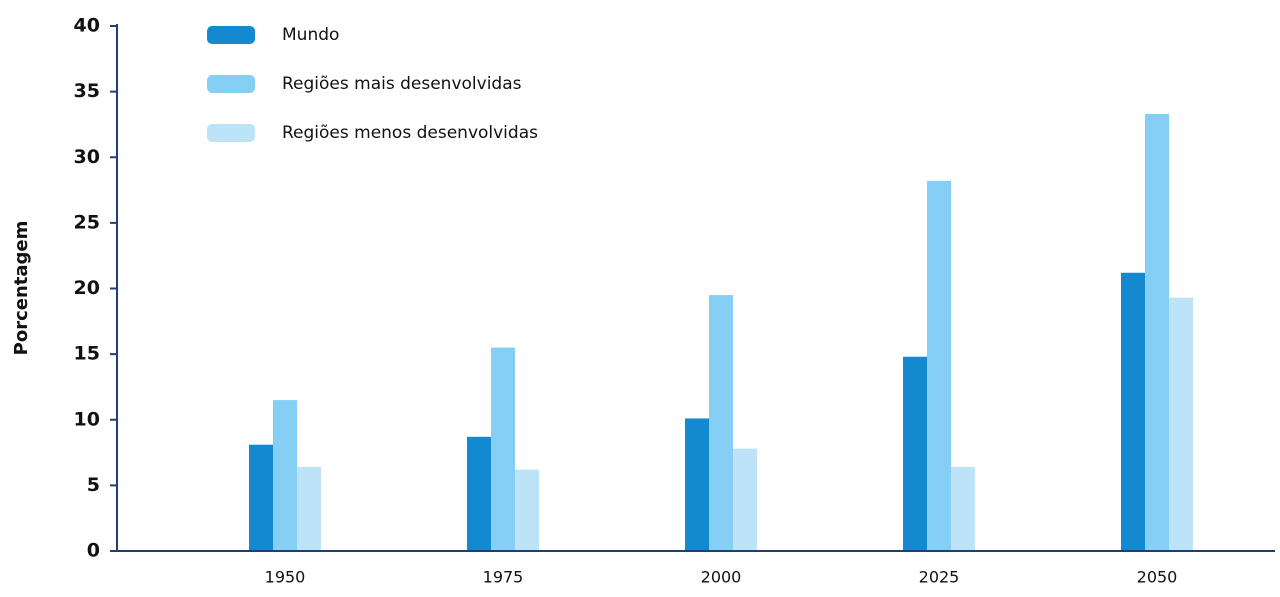  Describe the element at coordinates (285, 577) in the screenshot. I see `x-tick-label: 1950` at that location.